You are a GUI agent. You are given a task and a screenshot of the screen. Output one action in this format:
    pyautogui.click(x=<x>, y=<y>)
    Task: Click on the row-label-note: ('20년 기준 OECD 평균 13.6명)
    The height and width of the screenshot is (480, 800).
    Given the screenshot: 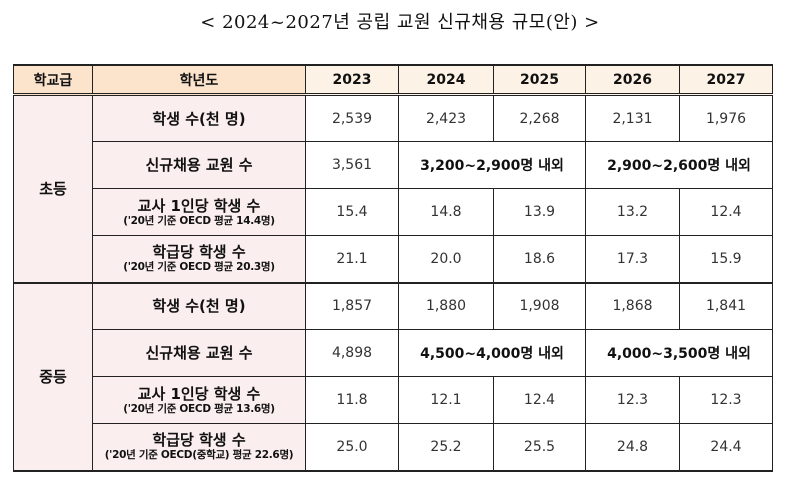 What is the action you would take?
    pyautogui.click(x=199, y=408)
    